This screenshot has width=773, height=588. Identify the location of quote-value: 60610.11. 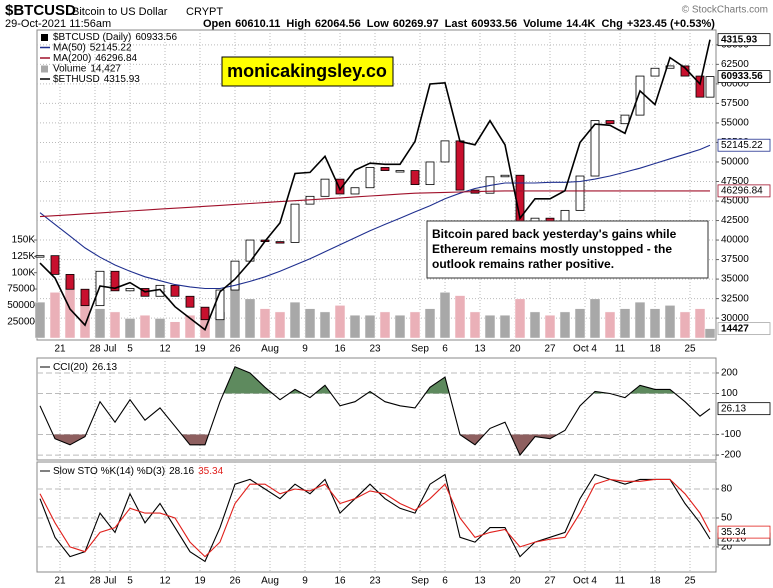
(257, 24).